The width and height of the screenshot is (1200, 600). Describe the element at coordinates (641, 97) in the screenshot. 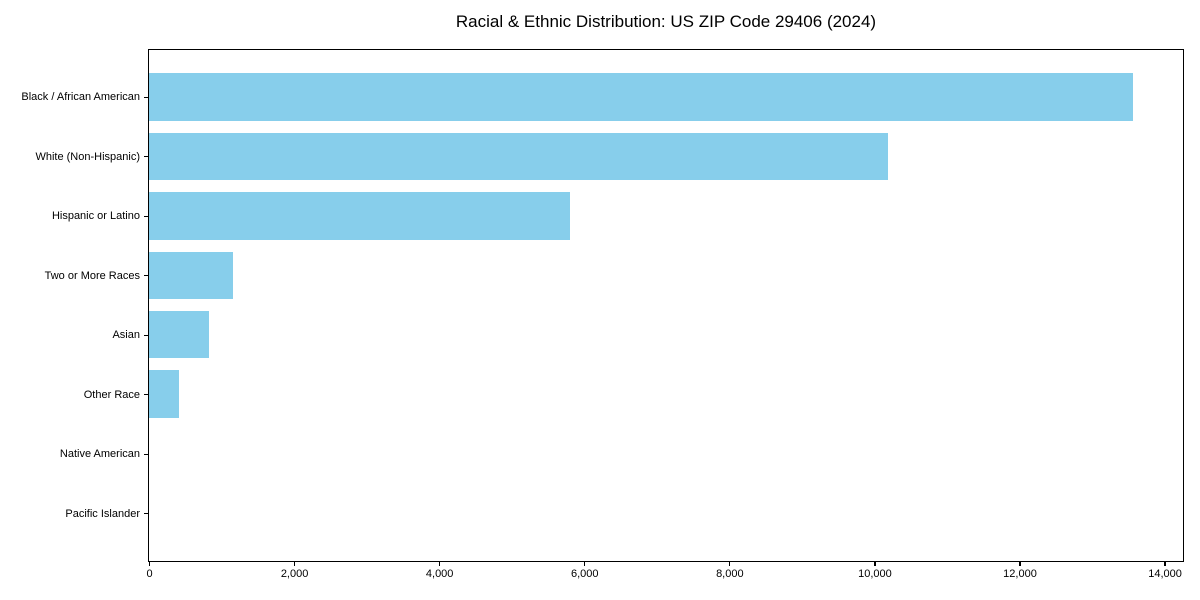

I see `bar-black-african-american` at that location.